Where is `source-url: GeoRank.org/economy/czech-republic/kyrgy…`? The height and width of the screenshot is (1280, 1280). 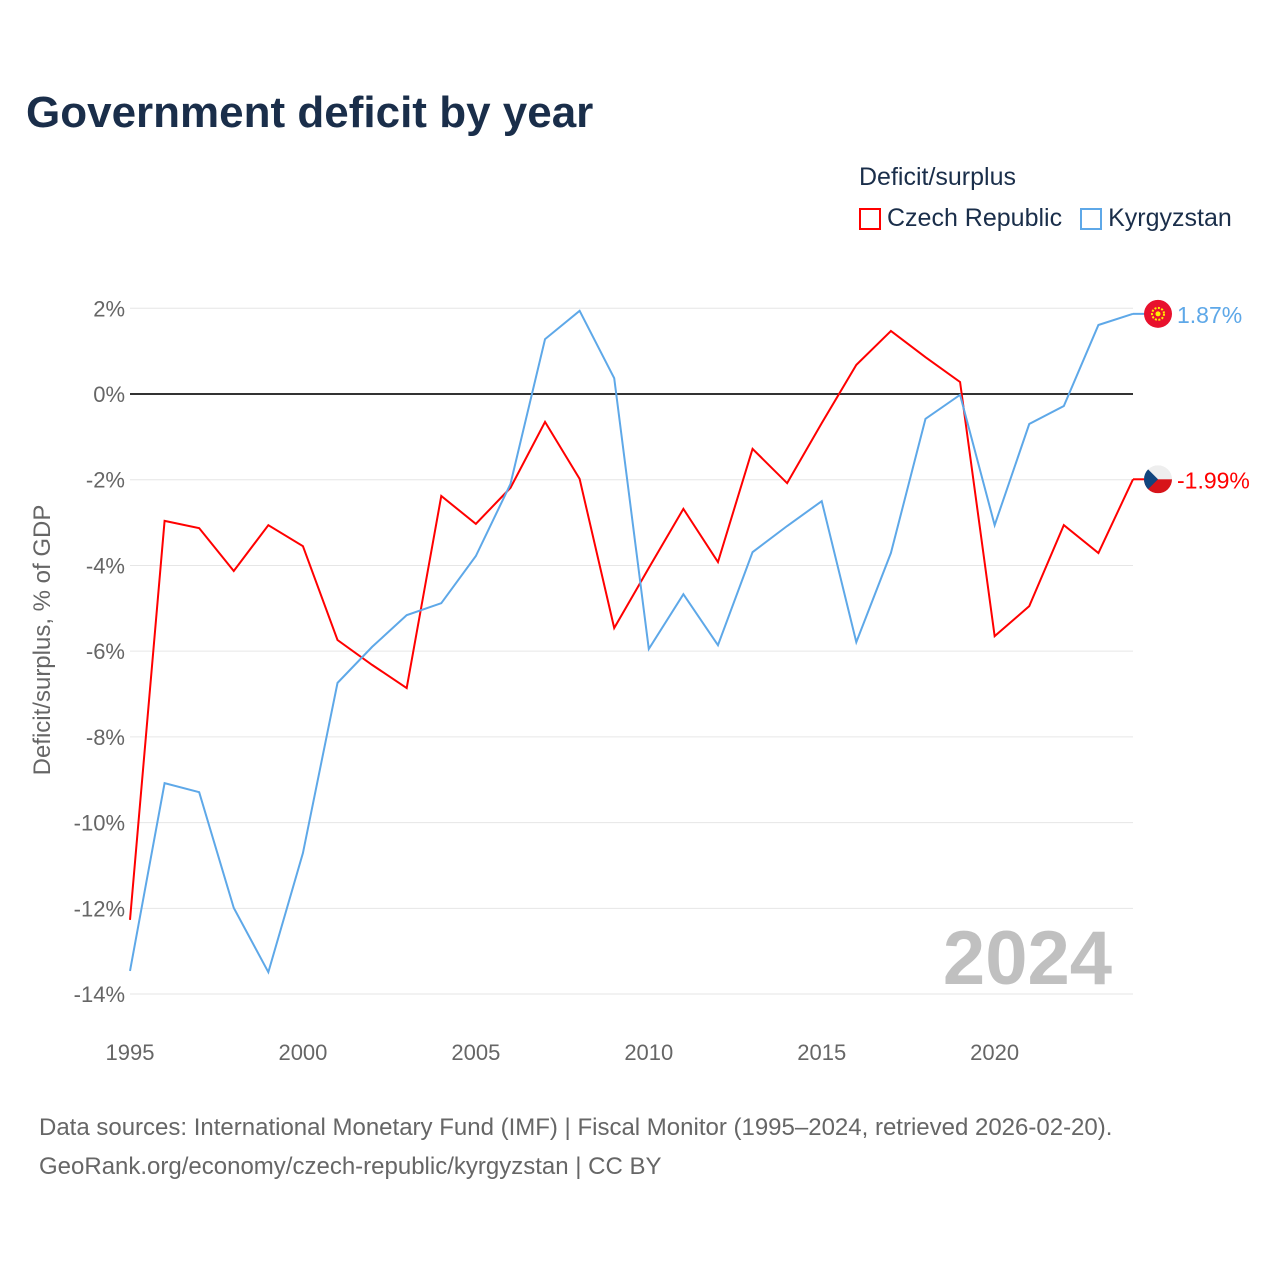
source-url: GeoRank.org/economy/czech-republic/kyrgy… is located at coordinates (350, 1166).